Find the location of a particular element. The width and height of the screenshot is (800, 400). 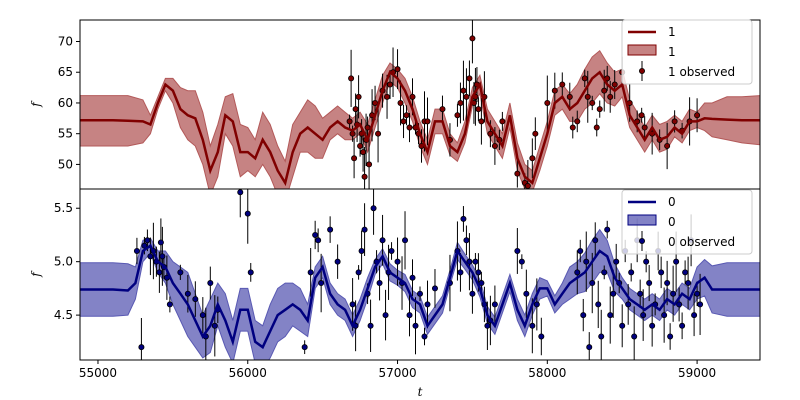

x-tick-label: 57000 is located at coordinates (397, 373).